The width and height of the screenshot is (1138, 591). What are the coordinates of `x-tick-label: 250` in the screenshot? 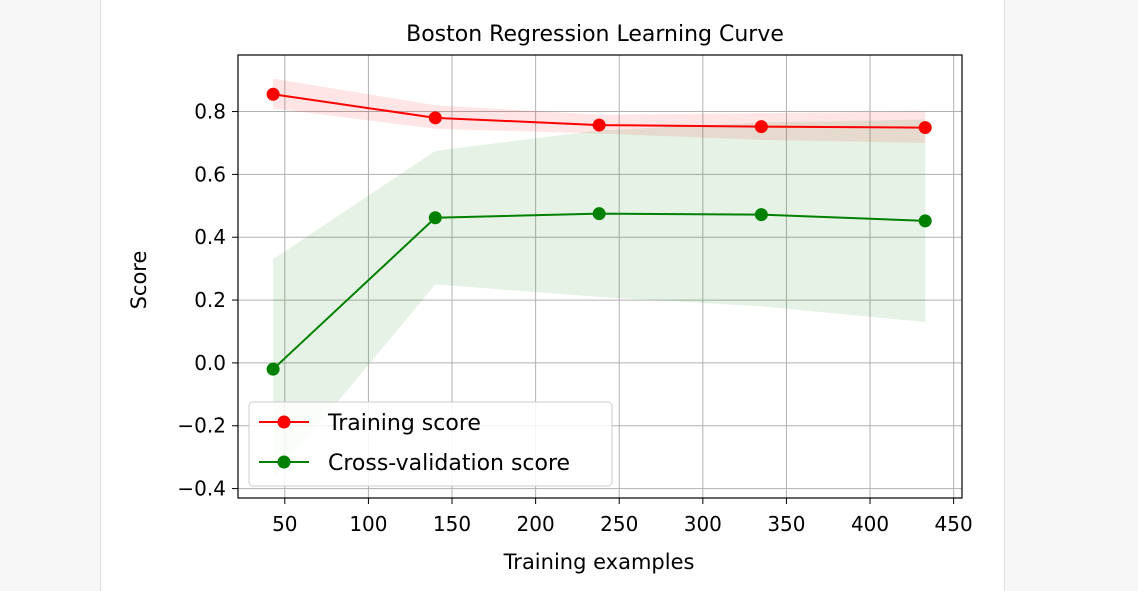 It's located at (619, 524).